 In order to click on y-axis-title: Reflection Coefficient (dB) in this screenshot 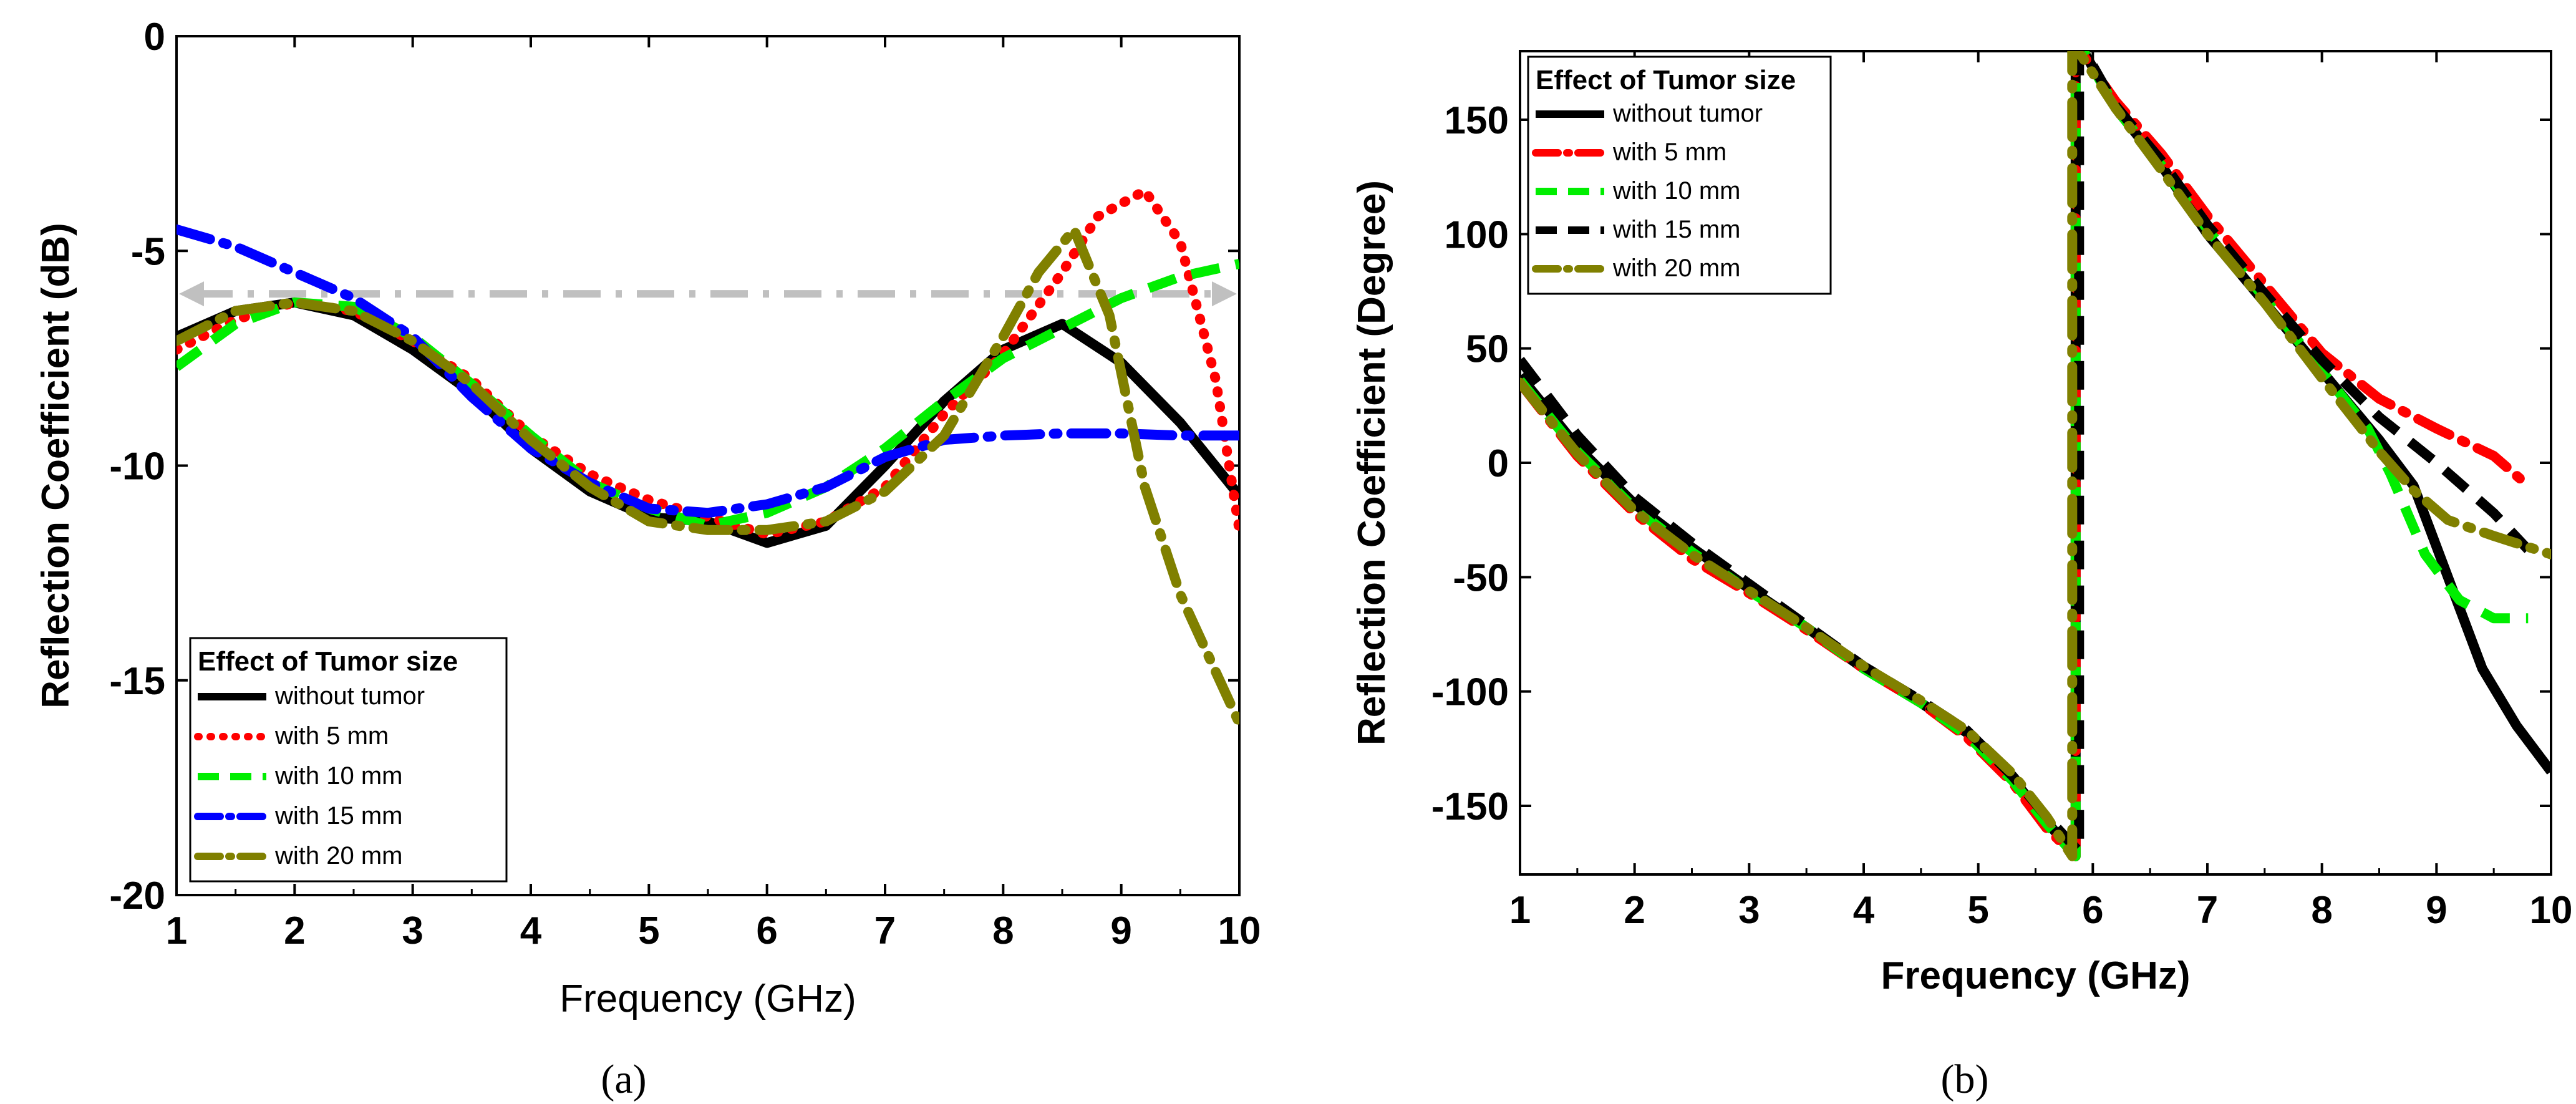, I will do `click(55, 465)`.